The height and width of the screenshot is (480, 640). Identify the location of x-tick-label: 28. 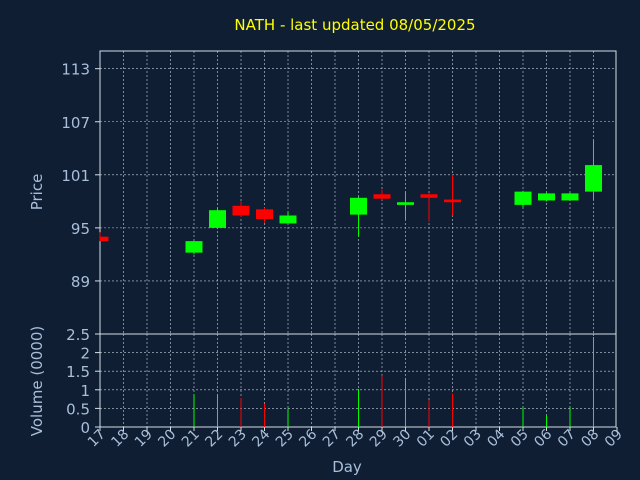
(355, 439).